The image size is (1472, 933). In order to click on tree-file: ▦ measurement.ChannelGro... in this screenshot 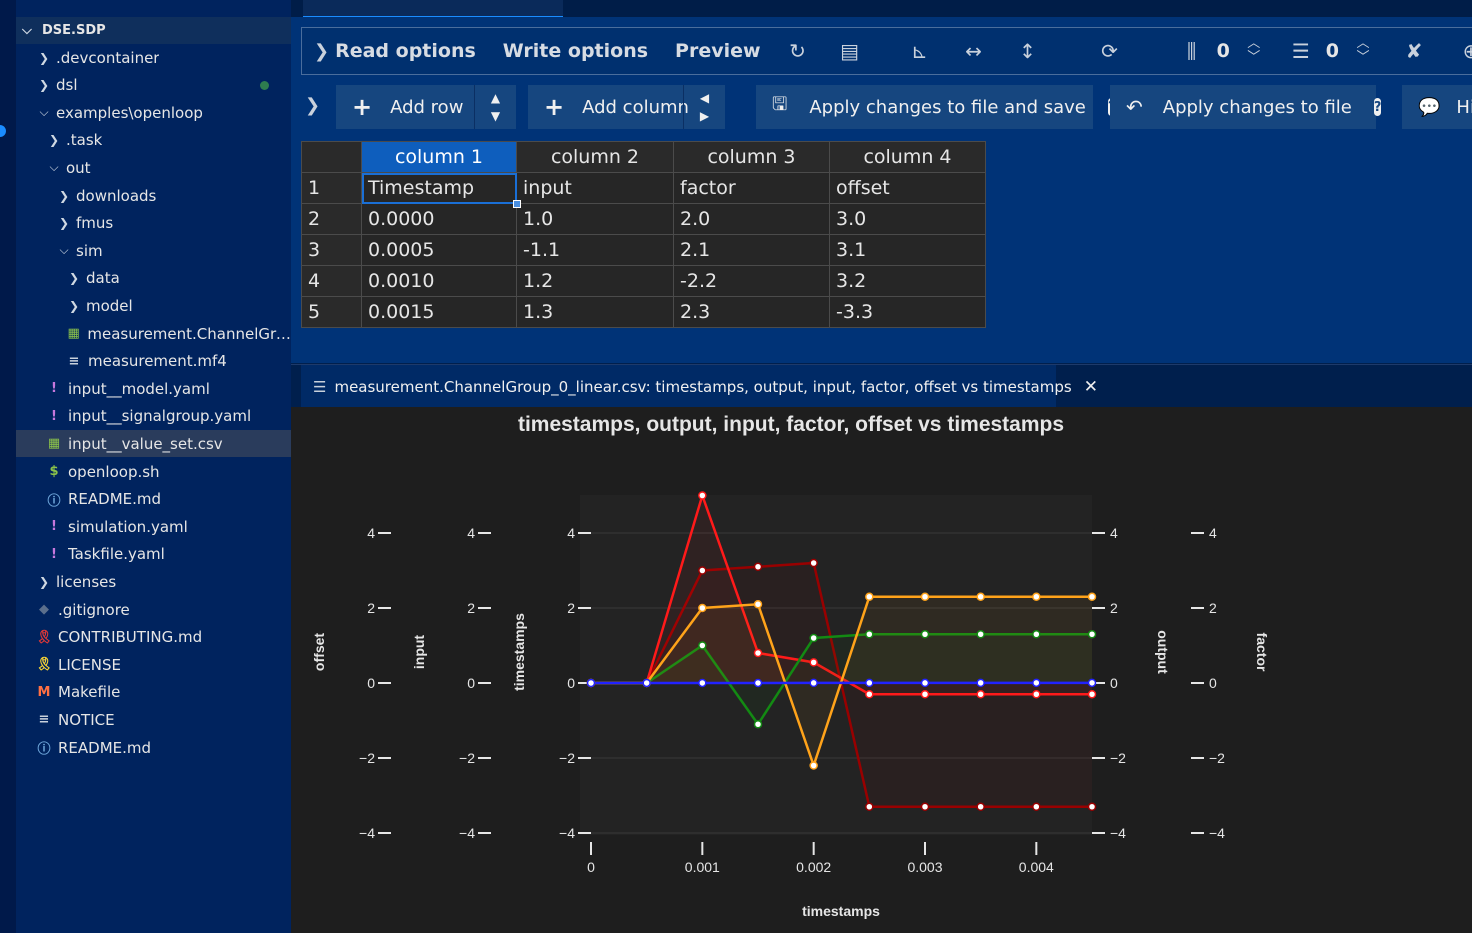, I will do `click(153, 333)`.